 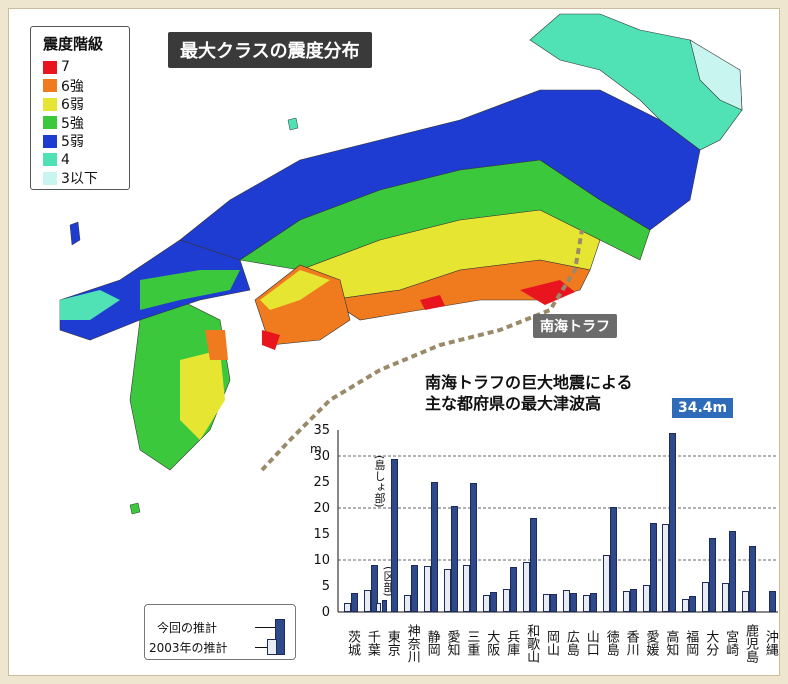 I want to click on chart-gridlines, so click(x=558, y=508).